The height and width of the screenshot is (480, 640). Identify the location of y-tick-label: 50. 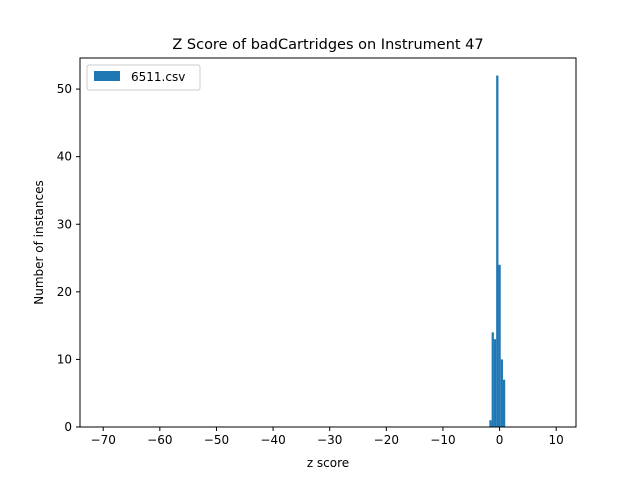
(64, 89).